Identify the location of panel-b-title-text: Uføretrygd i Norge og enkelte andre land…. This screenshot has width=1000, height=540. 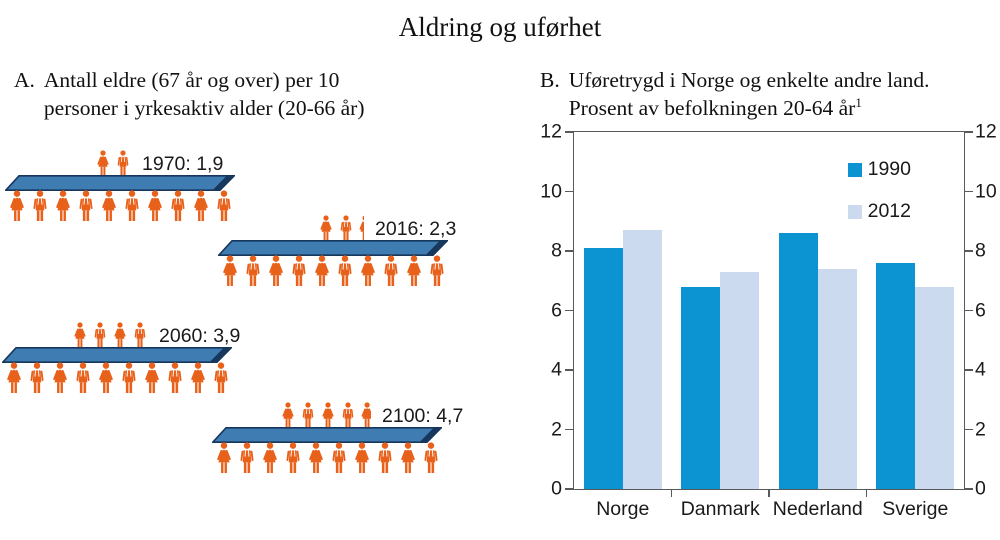
(749, 94).